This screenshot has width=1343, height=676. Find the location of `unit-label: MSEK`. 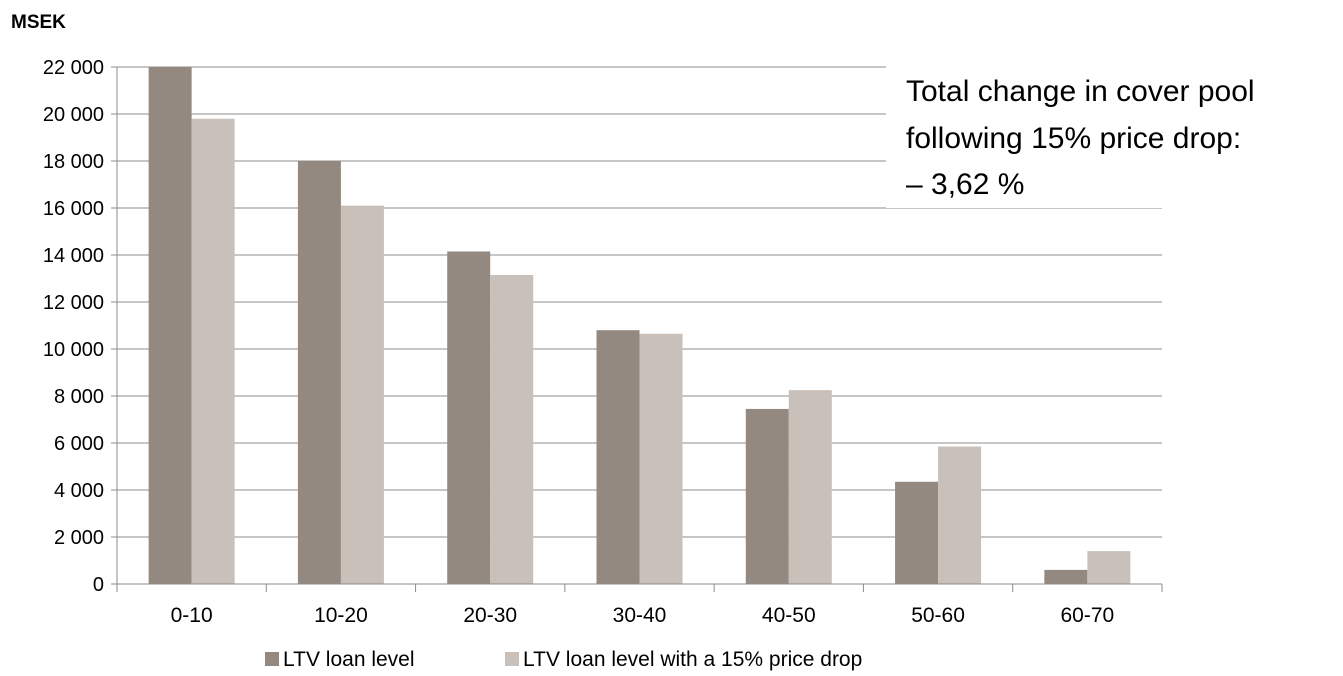

unit-label: MSEK is located at coordinates (38, 22).